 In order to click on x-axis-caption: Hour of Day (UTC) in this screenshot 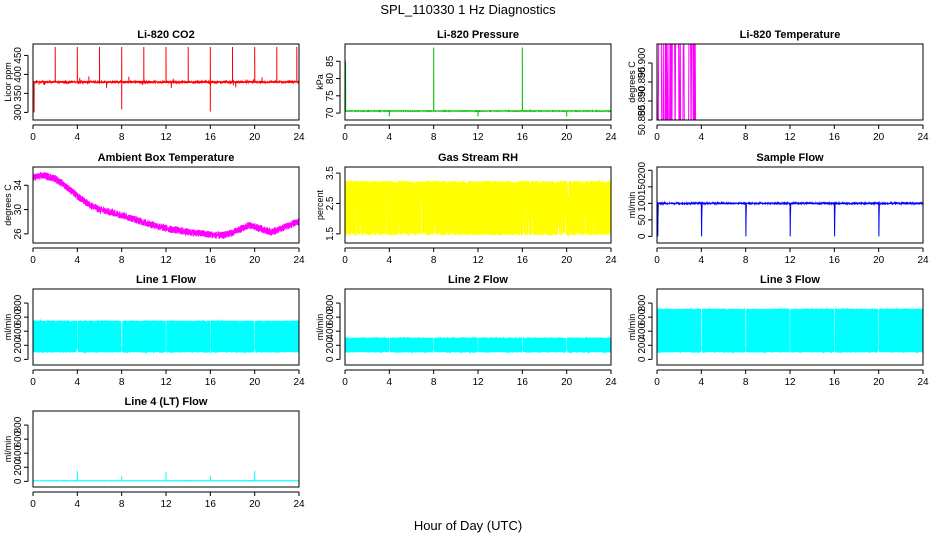, I will do `click(468, 525)`.